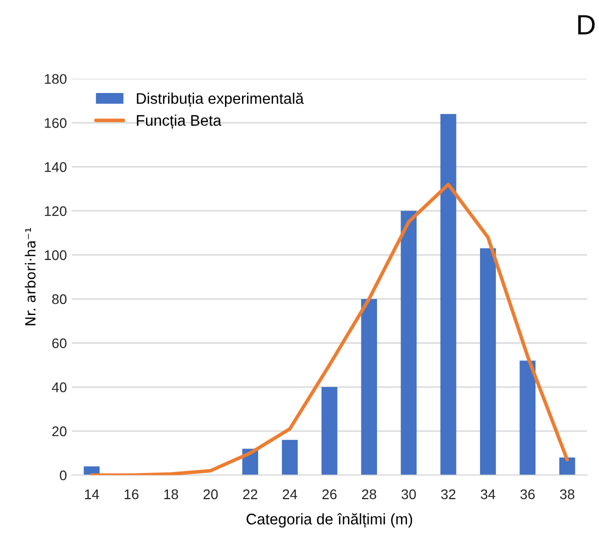 The width and height of the screenshot is (599, 543). Describe the element at coordinates (55, 211) in the screenshot. I see `y-tick-label: 120` at that location.